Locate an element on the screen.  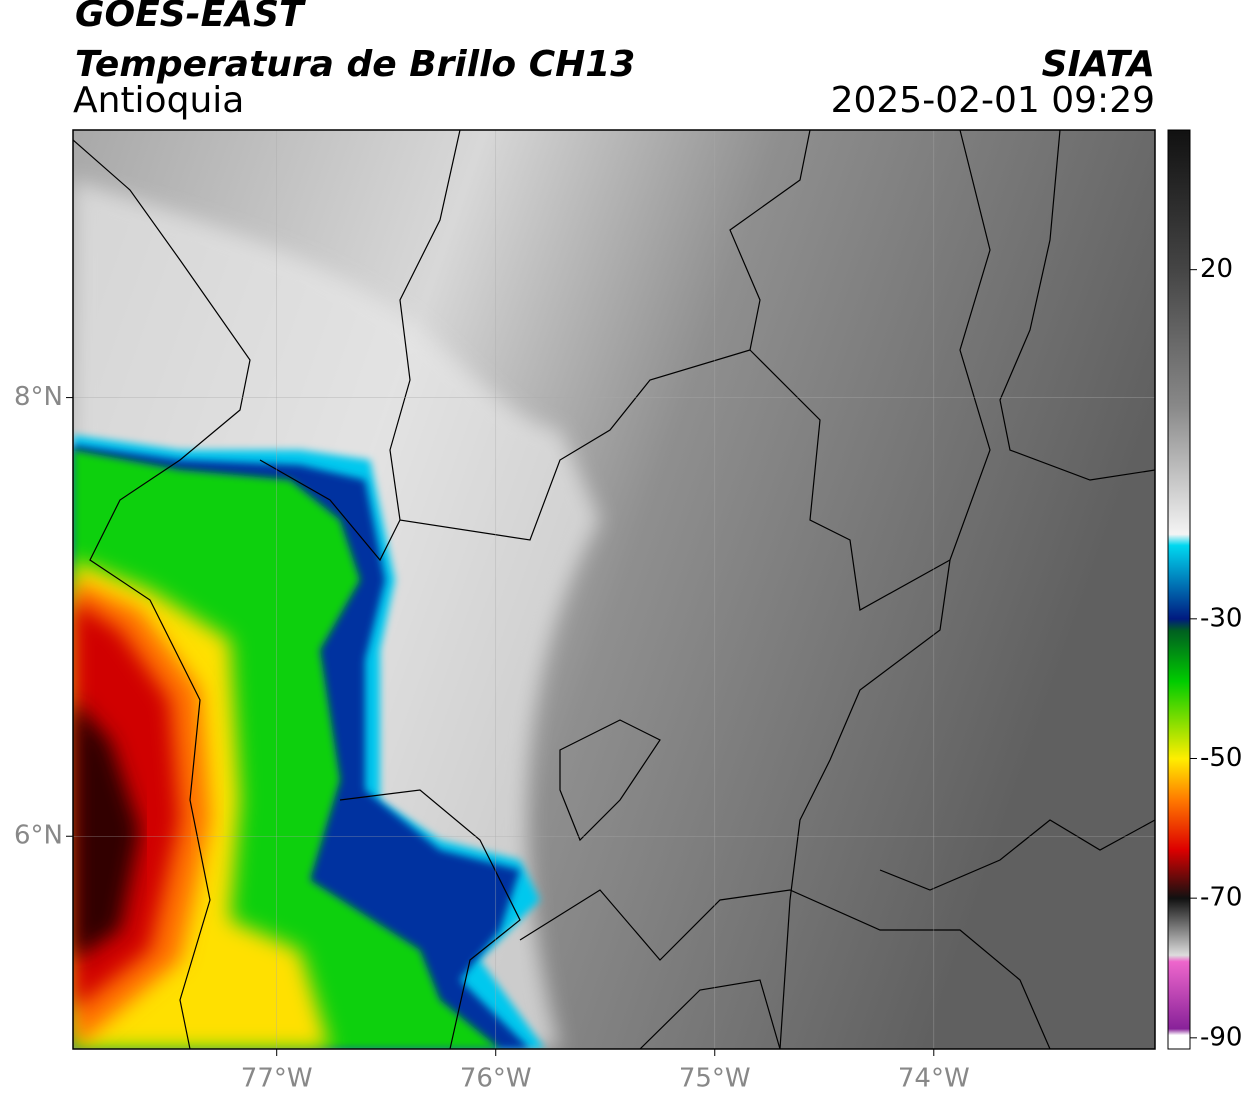
timestamp: 2025-02-01 09:29 is located at coordinates (993, 100).